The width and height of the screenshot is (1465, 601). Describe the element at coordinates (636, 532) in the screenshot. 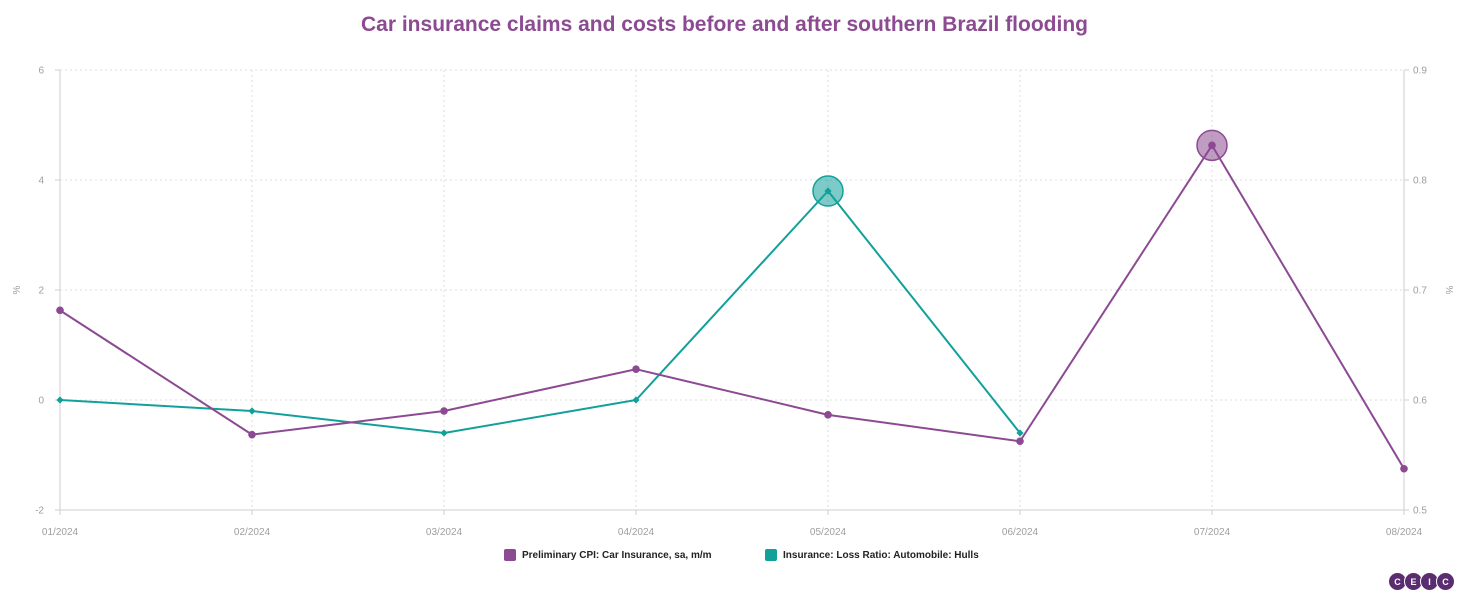

I see `x-tick-label: 04/2024` at that location.